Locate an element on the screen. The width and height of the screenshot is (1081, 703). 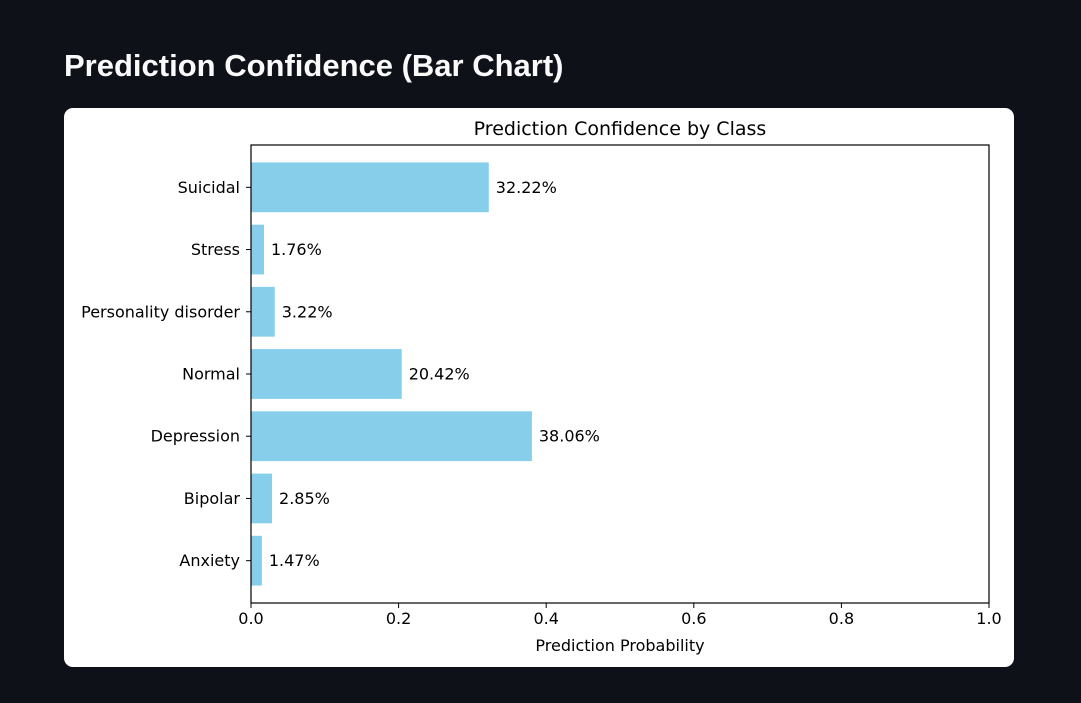
y-tick-label-bipolar: Bipolar is located at coordinates (212, 498).